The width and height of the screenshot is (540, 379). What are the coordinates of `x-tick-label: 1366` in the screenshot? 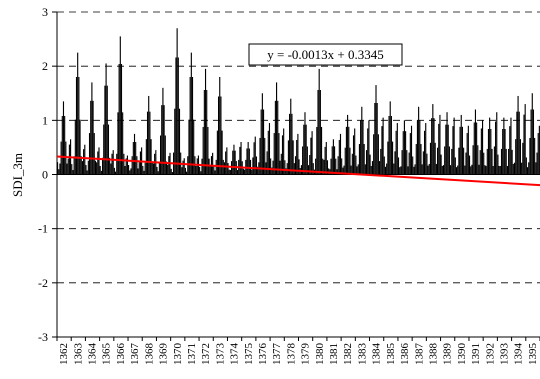 It's located at (121, 354).